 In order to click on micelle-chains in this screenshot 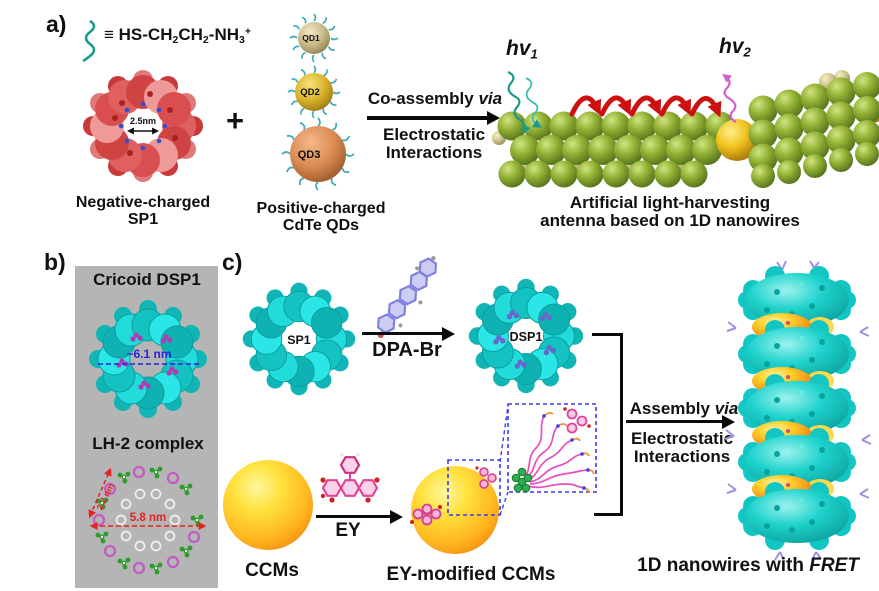, I will do `click(556, 452)`.